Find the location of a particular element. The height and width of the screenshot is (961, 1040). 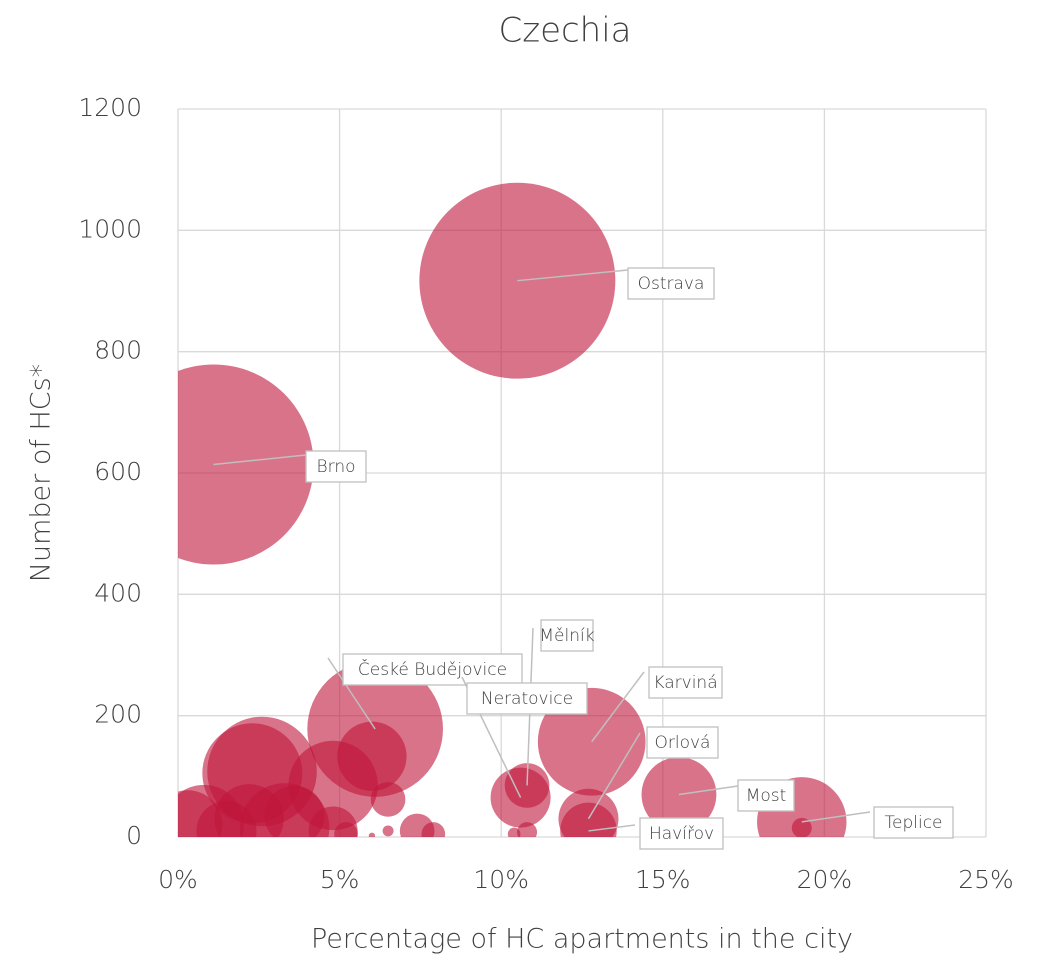

data-label: Teplice is located at coordinates (914, 823).